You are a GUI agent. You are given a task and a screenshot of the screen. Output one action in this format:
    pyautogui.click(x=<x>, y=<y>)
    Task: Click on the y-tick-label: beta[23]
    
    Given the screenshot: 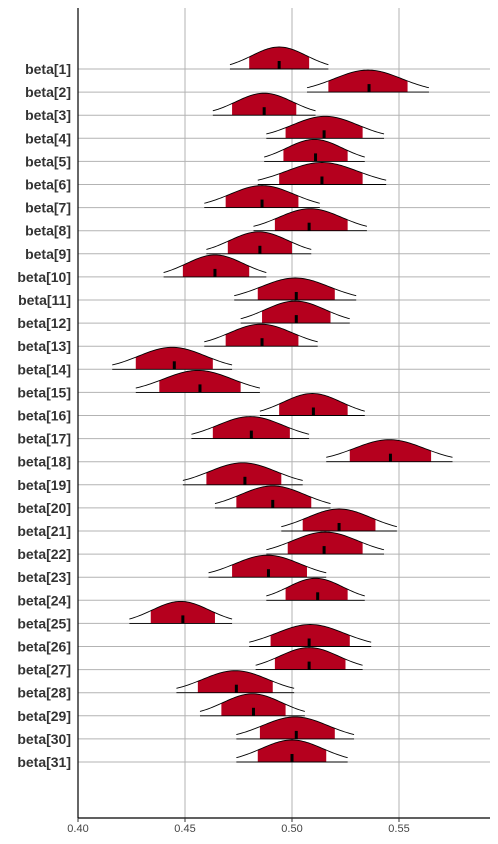 What is the action you would take?
    pyautogui.click(x=44, y=577)
    